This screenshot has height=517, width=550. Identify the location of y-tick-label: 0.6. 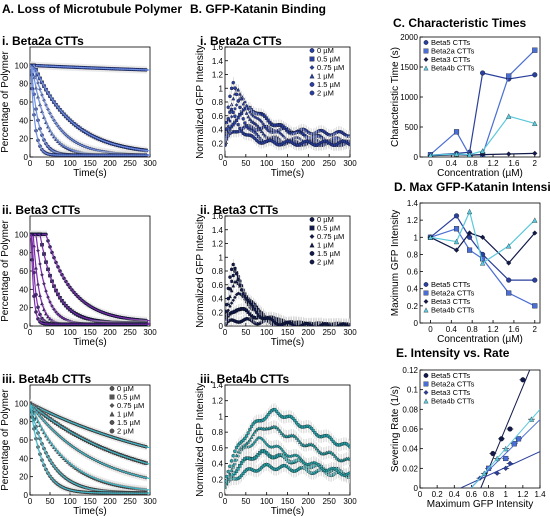
(218, 285).